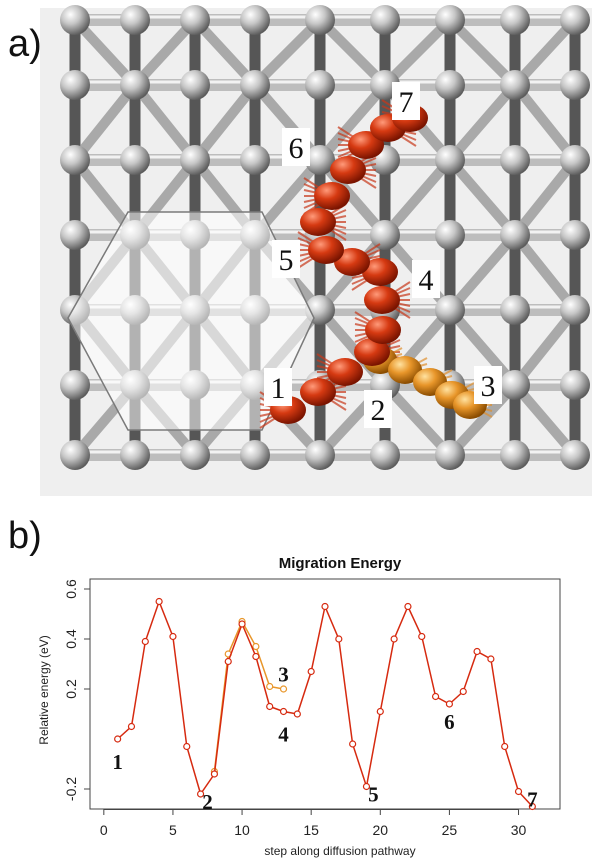 This screenshot has height=858, width=592. Describe the element at coordinates (25, 44) in the screenshot. I see `panel-a-label: a)` at that location.